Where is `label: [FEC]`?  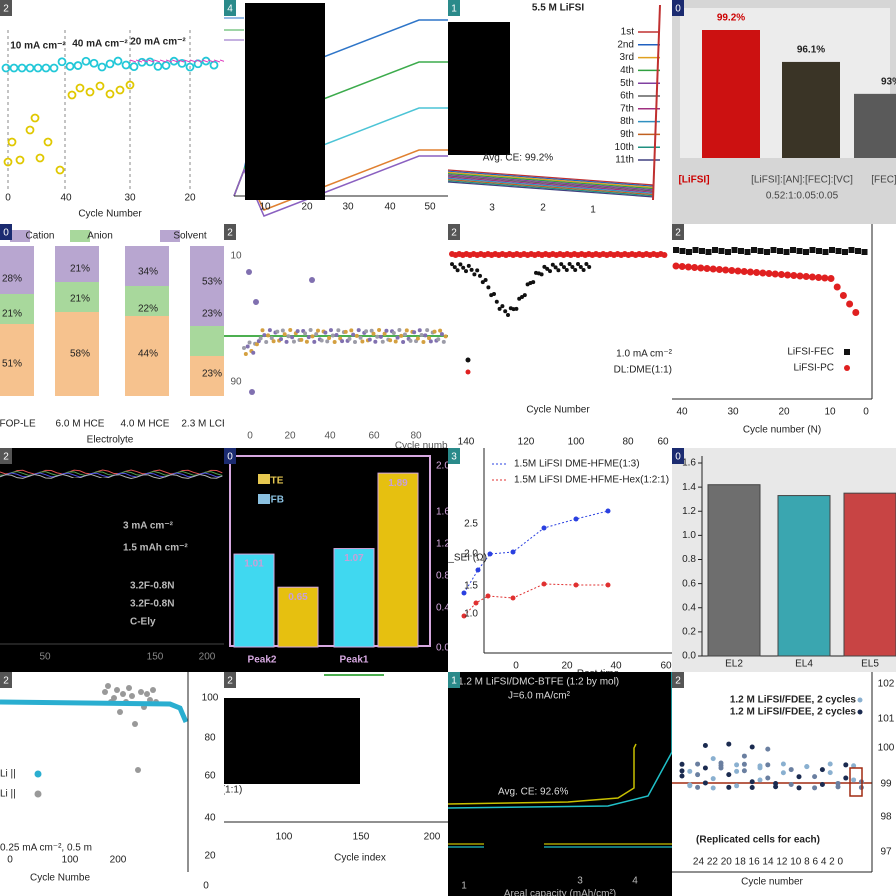
label: [FEC] is located at coordinates (883, 180).